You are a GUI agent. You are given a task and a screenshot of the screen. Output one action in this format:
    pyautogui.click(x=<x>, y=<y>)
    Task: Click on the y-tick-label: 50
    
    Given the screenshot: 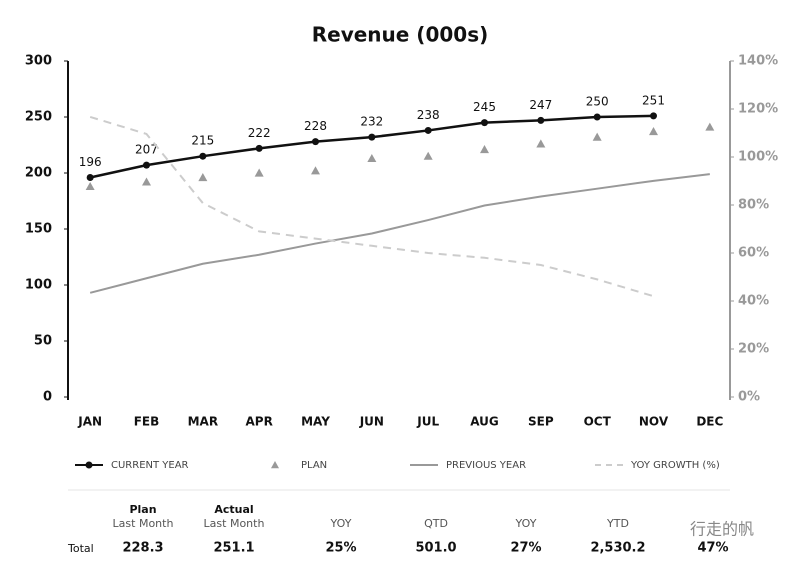 What is the action you would take?
    pyautogui.click(x=43, y=341)
    